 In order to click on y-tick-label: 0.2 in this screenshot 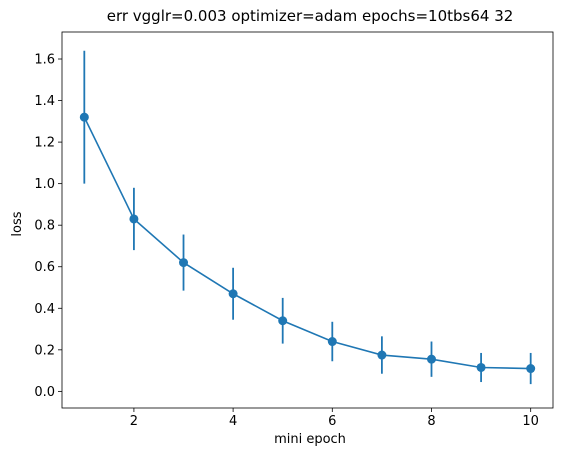, I will do `click(44, 350)`.